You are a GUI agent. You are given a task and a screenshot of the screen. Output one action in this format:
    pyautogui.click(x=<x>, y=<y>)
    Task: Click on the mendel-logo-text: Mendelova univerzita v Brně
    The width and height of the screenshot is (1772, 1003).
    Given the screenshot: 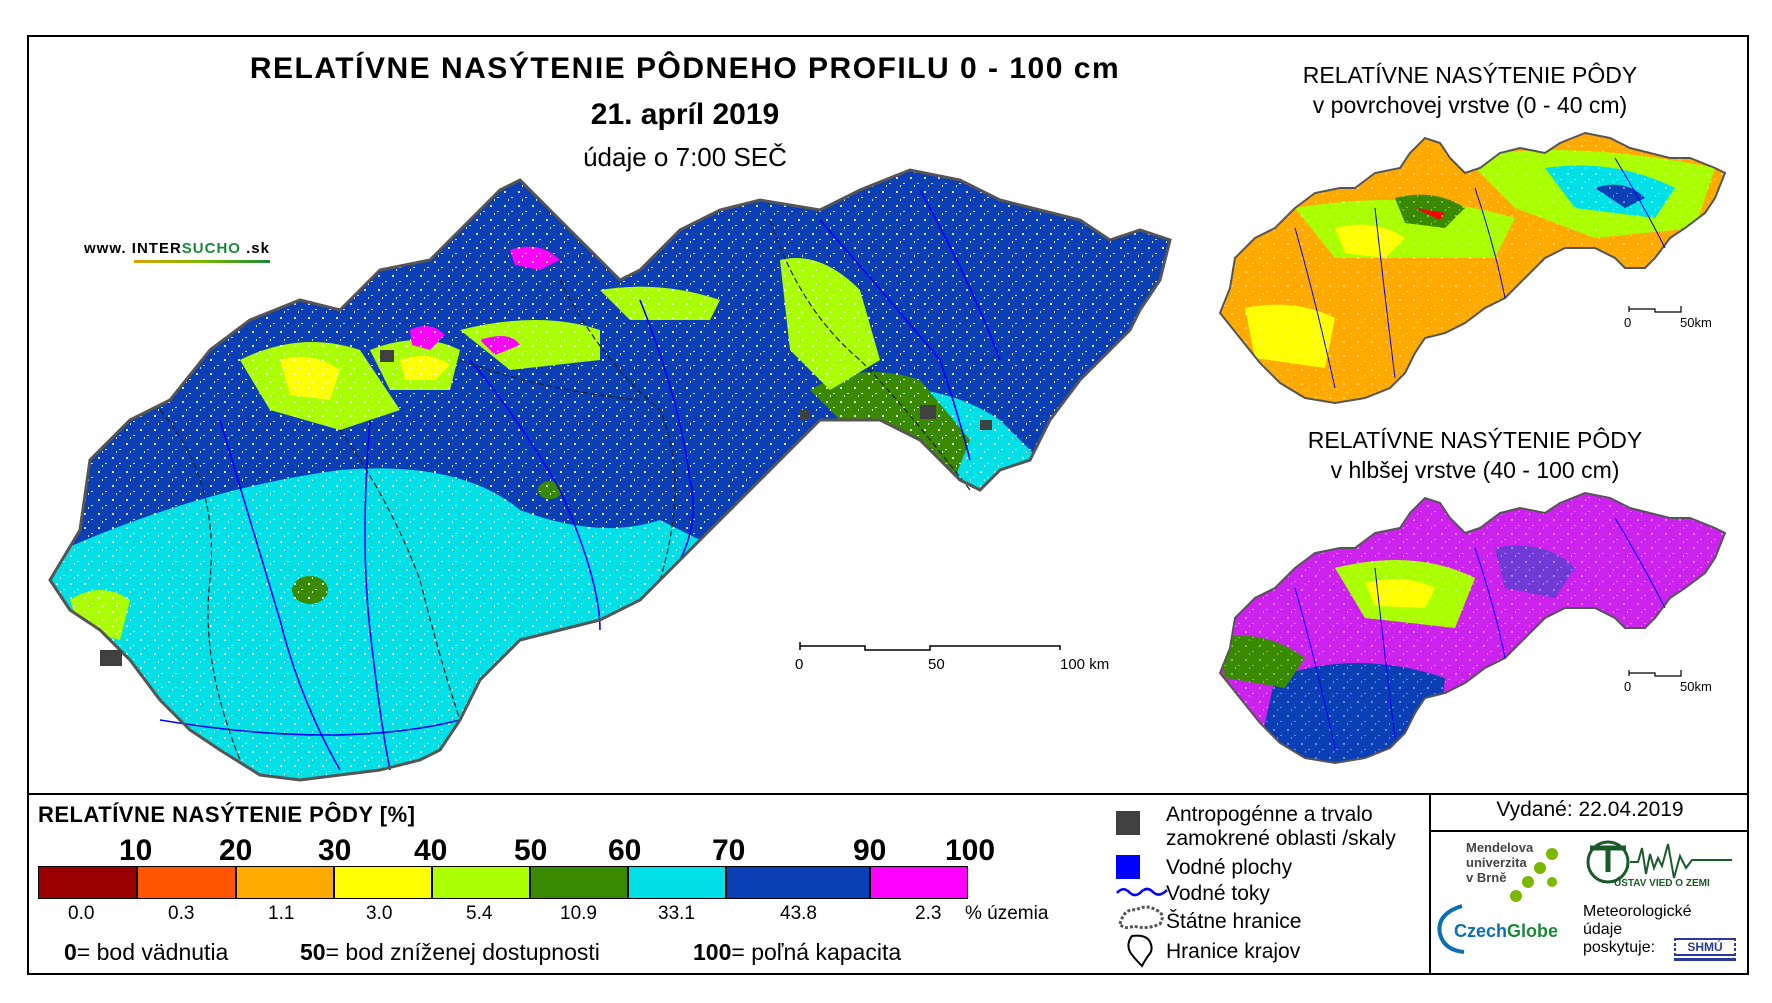 What is the action you would take?
    pyautogui.click(x=1499, y=862)
    